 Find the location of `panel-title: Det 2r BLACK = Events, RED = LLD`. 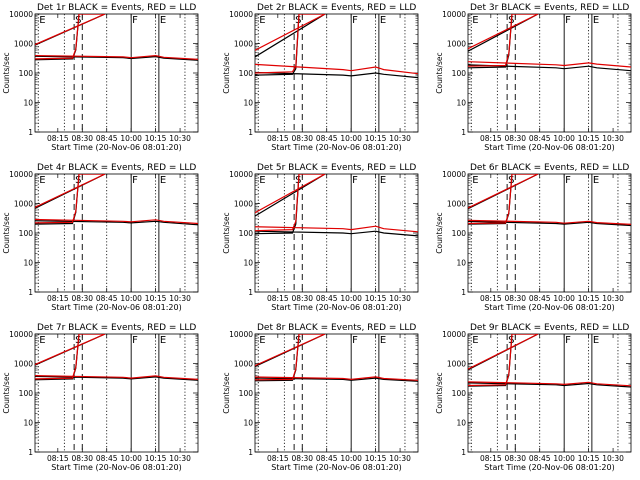

panel-title: Det 2r BLACK = Events, RED = LLD is located at coordinates (336, 8).